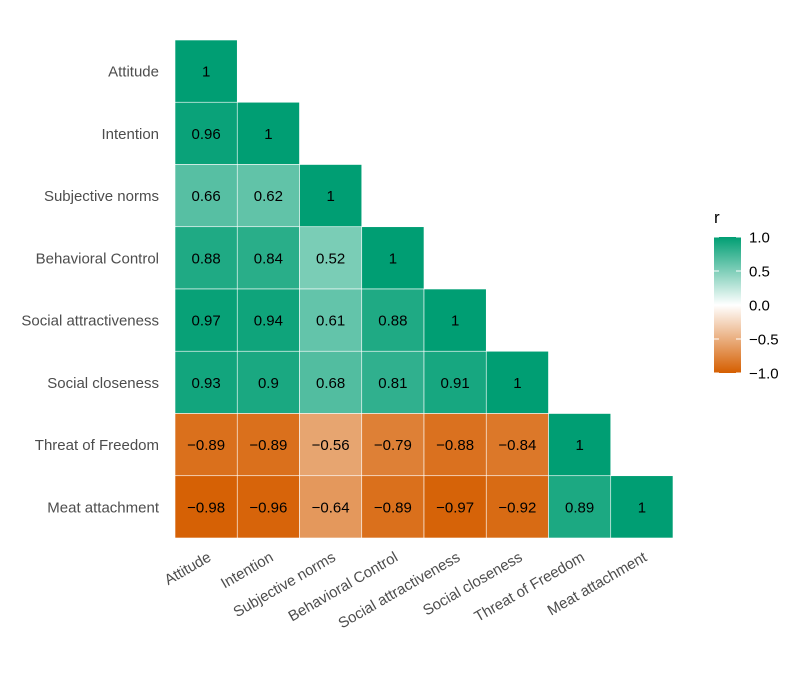 This screenshot has width=797, height=683. Describe the element at coordinates (206, 321) in the screenshot. I see `cell-value-label: 0.97` at that location.